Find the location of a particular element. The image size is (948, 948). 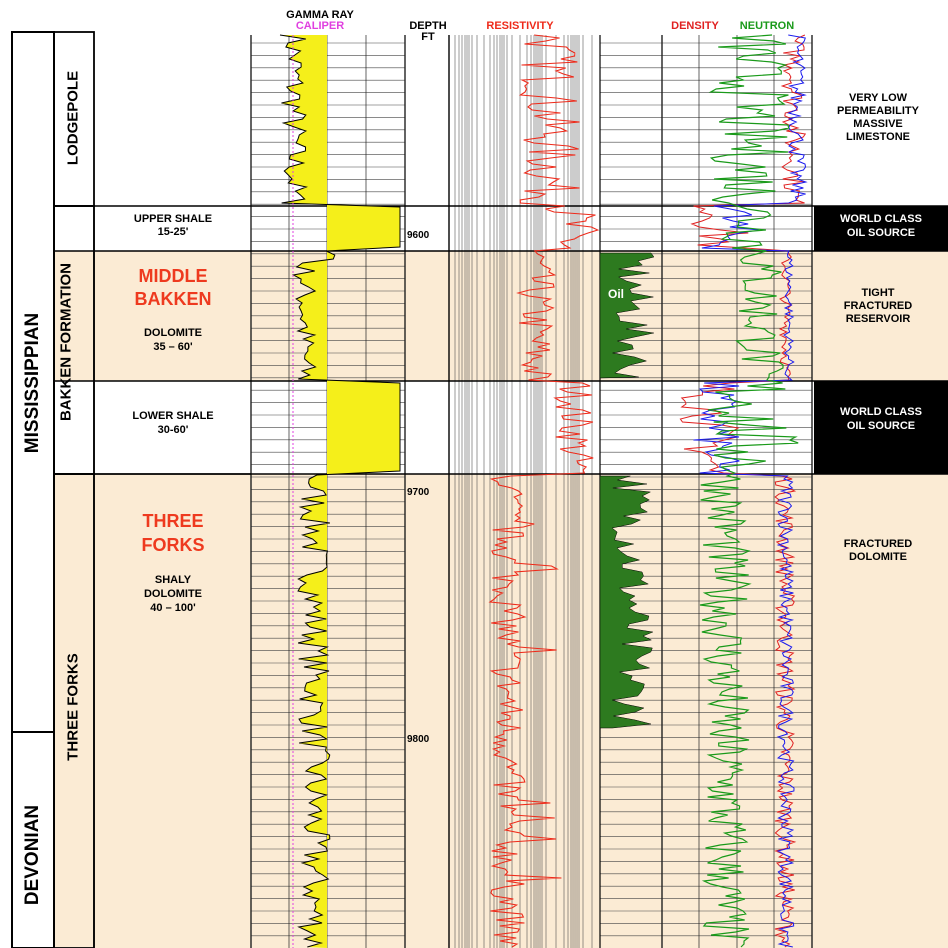

caliper-header: CALIPER is located at coordinates (320, 26).